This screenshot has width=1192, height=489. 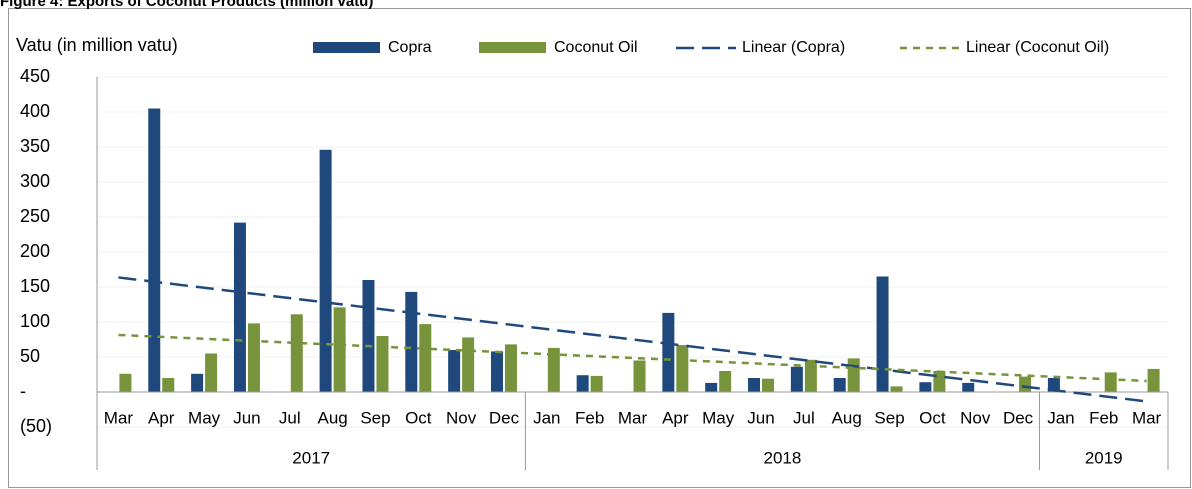 What do you see at coordinates (35, 286) in the screenshot?
I see `y-tick-label: 150` at bounding box center [35, 286].